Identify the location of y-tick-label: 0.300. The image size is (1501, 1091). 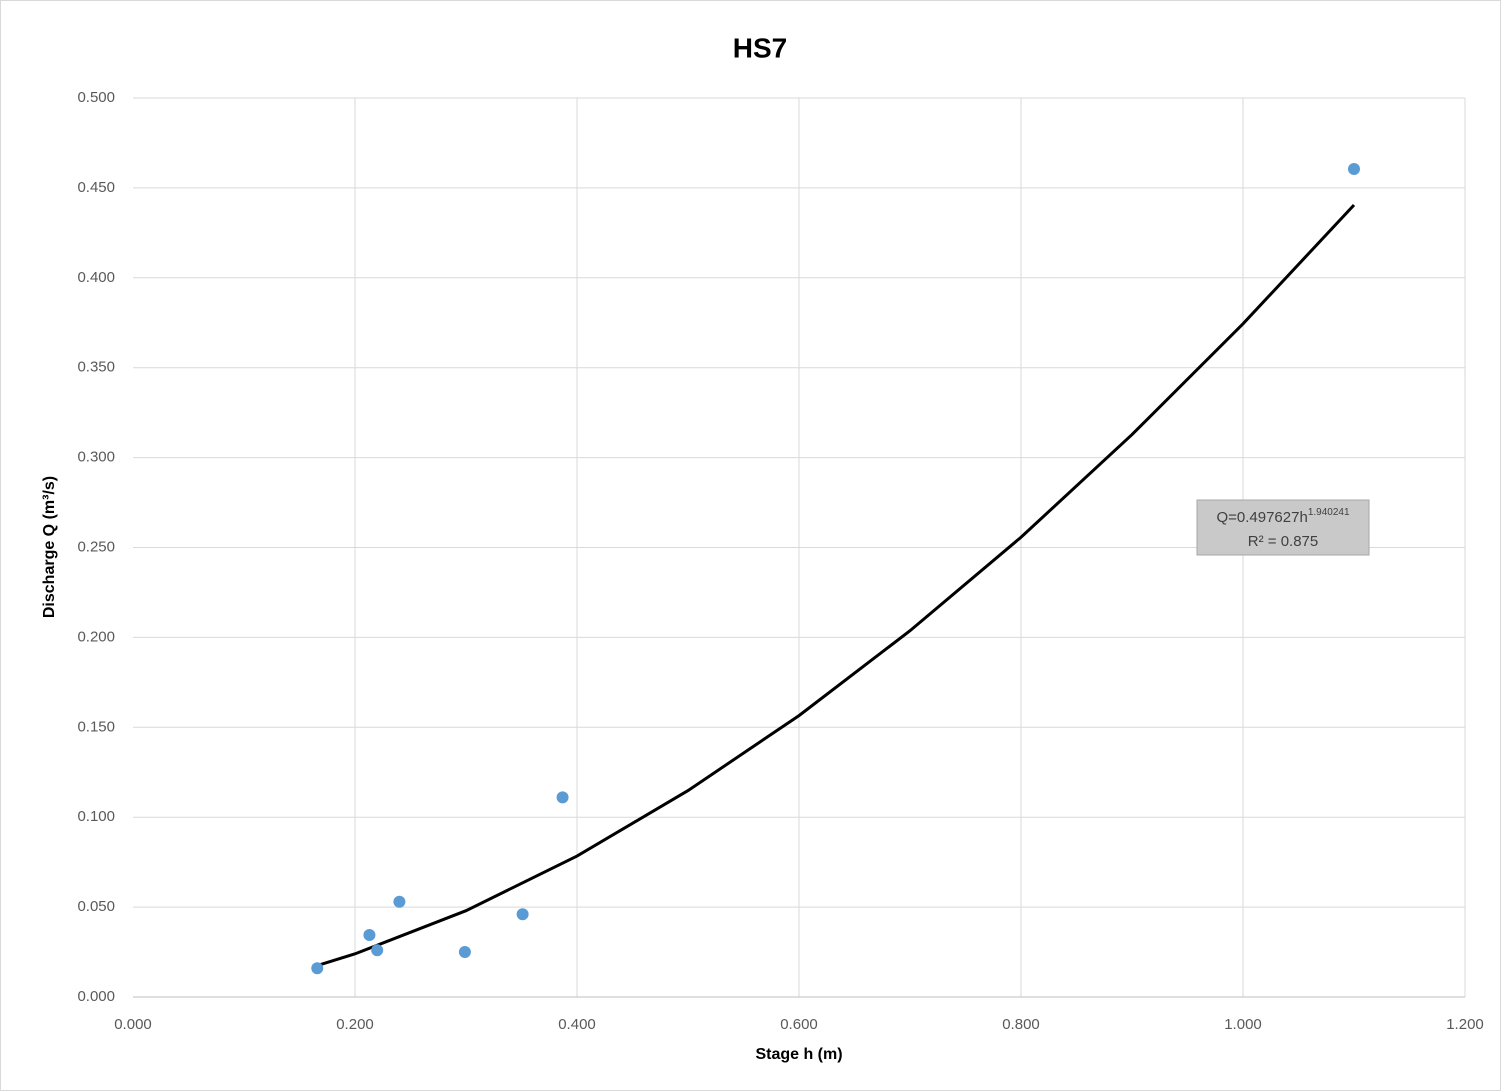
(96, 457).